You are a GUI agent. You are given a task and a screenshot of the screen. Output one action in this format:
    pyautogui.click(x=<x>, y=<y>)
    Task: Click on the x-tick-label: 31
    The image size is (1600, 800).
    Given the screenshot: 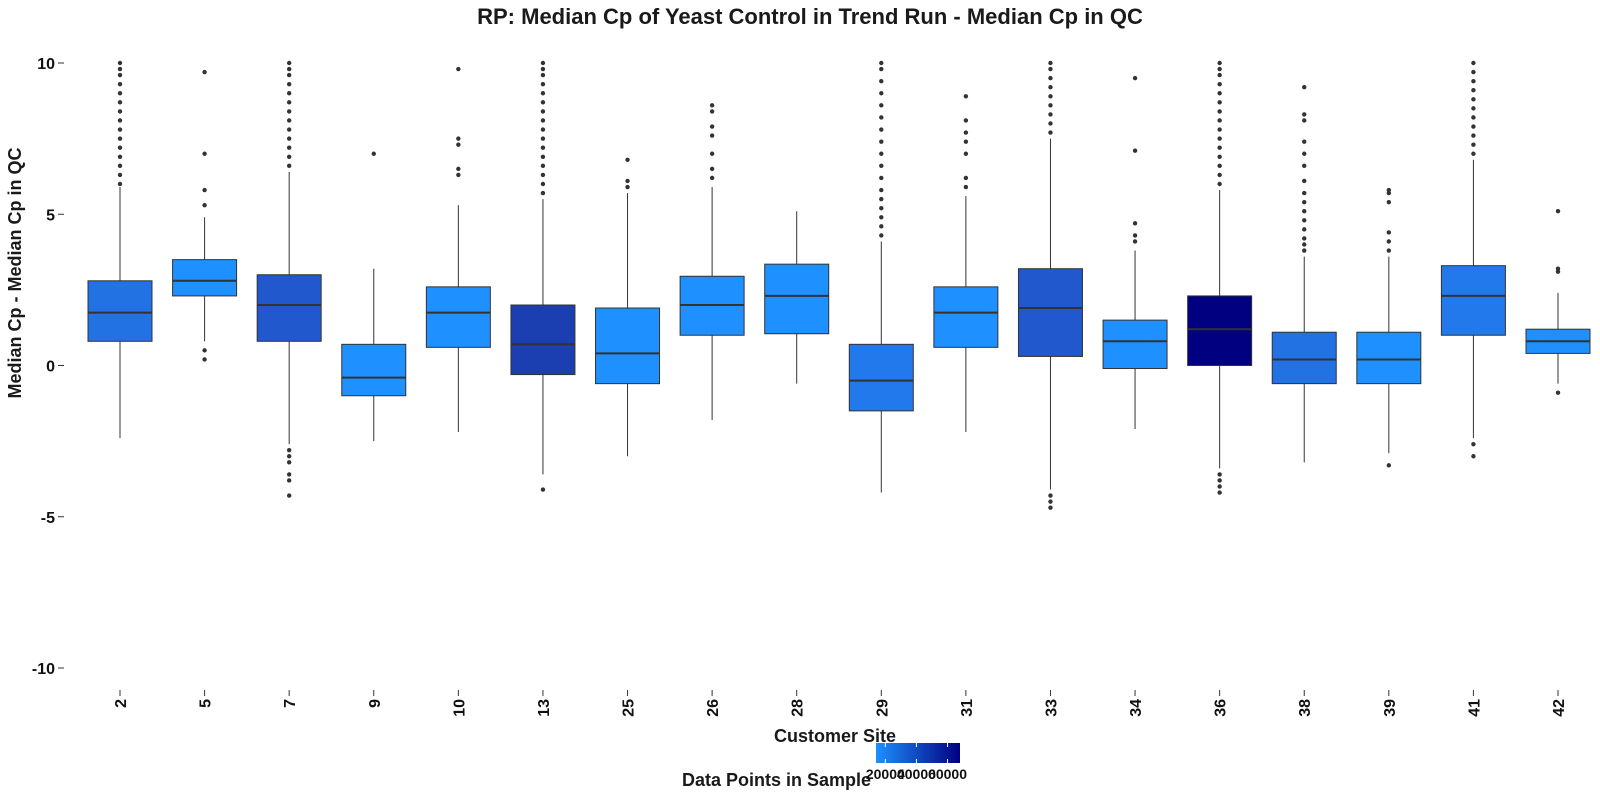 What is the action you would take?
    pyautogui.click(x=967, y=708)
    